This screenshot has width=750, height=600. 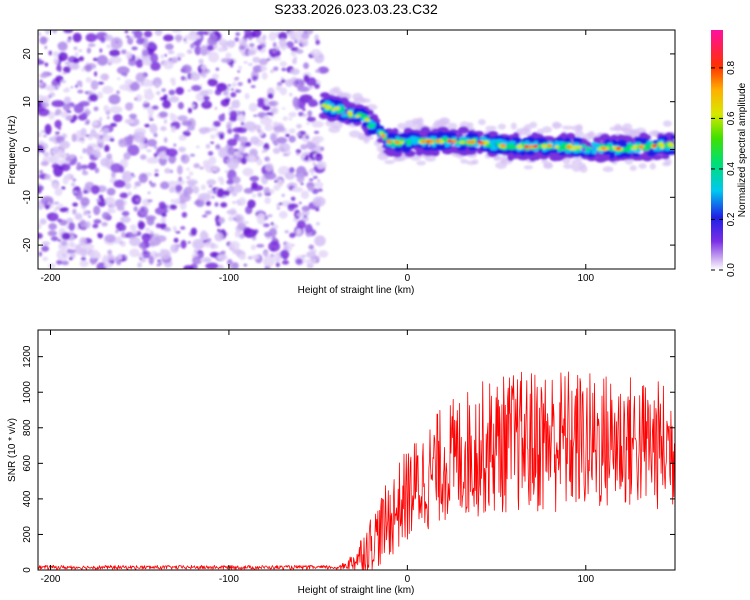 I want to click on snr-ytick-label: 200, so click(x=27, y=534).